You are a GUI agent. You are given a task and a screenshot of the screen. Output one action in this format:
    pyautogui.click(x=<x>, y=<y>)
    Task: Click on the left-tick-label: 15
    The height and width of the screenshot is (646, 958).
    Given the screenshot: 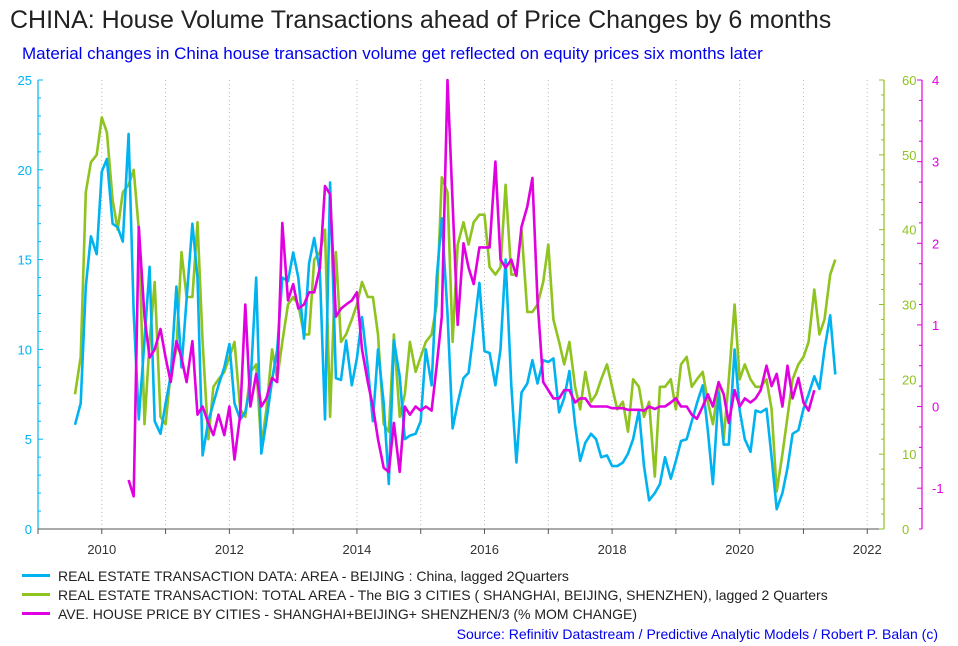 What is the action you would take?
    pyautogui.click(x=25, y=260)
    